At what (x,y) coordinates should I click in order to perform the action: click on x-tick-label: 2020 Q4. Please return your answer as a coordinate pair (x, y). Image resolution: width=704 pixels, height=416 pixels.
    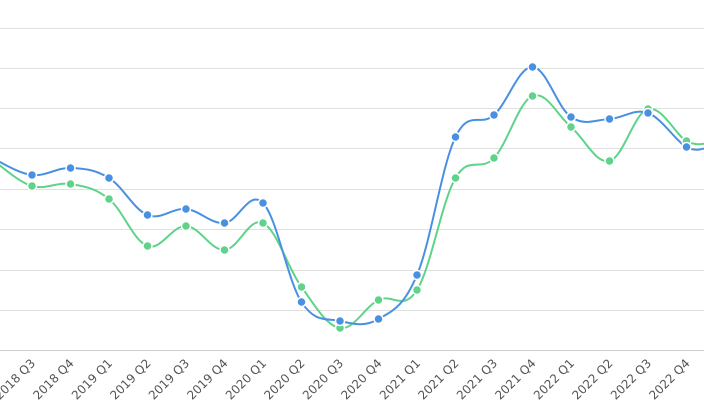
    Looking at the image, I should click on (361, 379).